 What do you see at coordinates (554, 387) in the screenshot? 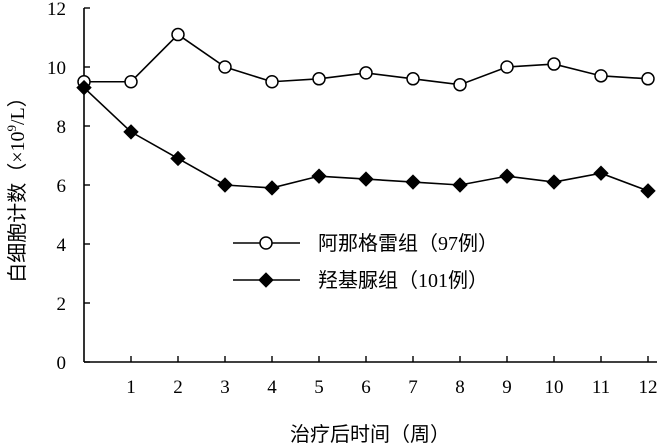
I see `x-tick-label: 10` at bounding box center [554, 387].